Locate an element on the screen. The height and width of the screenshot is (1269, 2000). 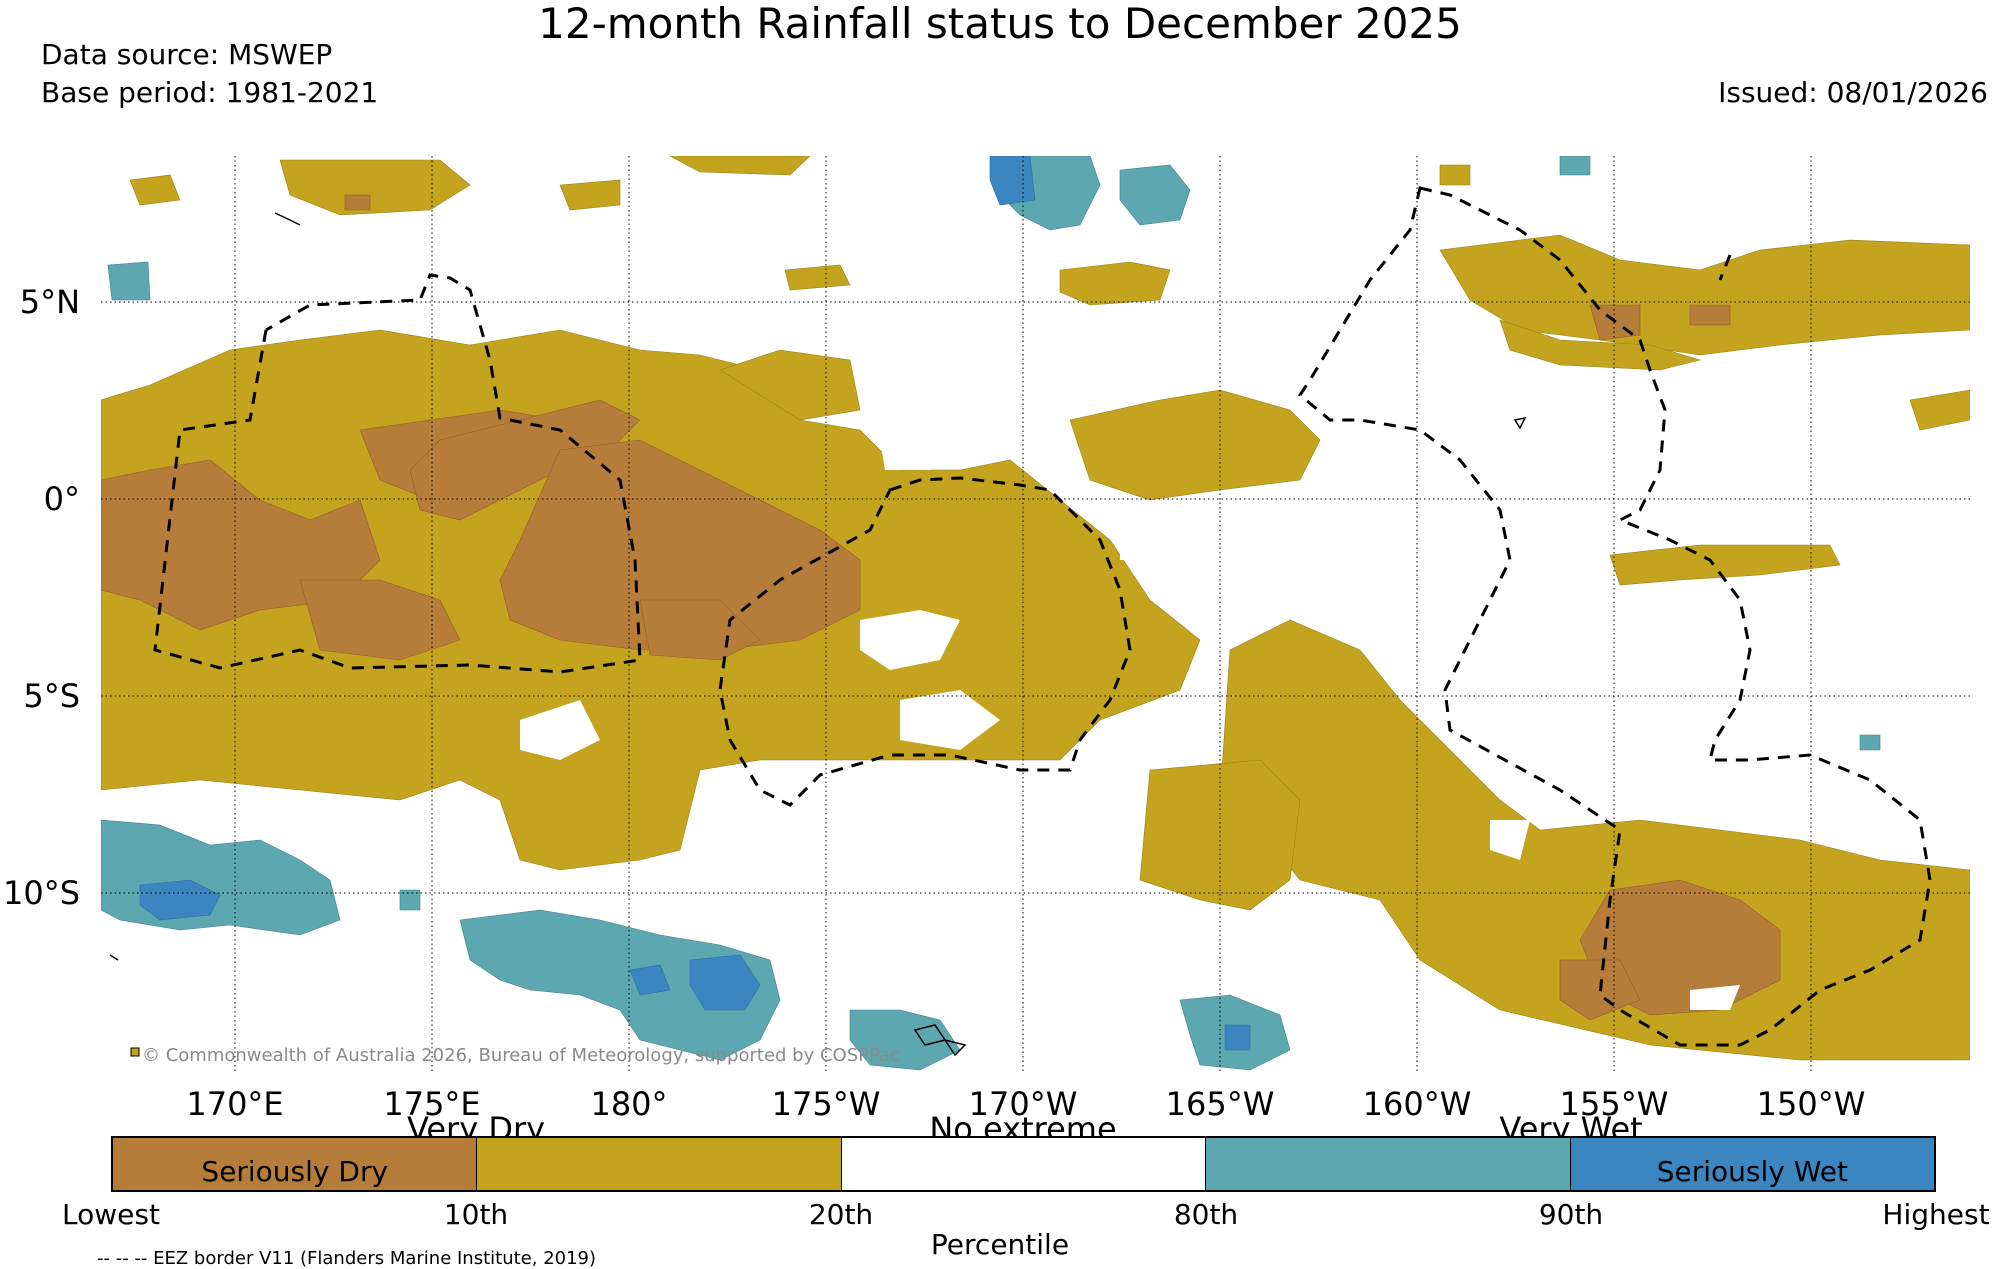
lon-label-175w: 175°W is located at coordinates (826, 1104).